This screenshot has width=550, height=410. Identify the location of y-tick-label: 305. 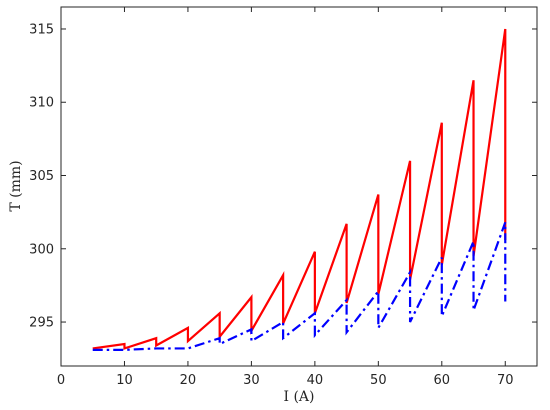
(41, 176).